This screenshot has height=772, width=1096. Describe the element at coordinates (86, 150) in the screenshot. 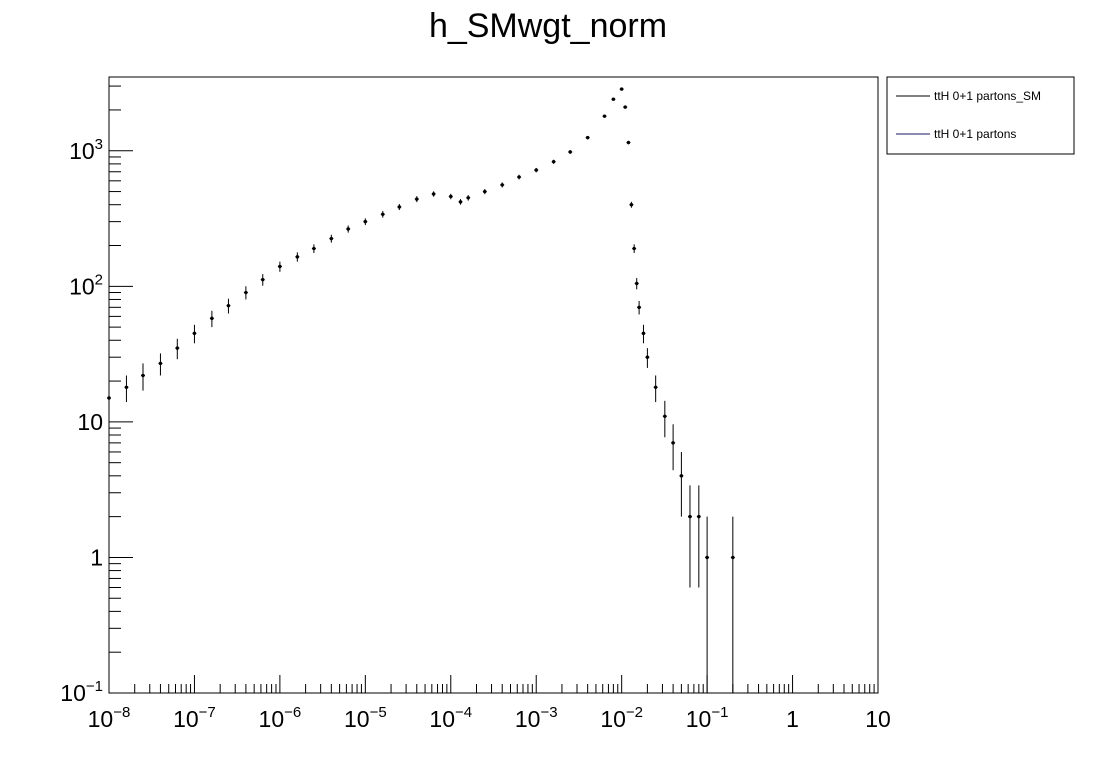

I see `y-tick-label: 10³` at that location.